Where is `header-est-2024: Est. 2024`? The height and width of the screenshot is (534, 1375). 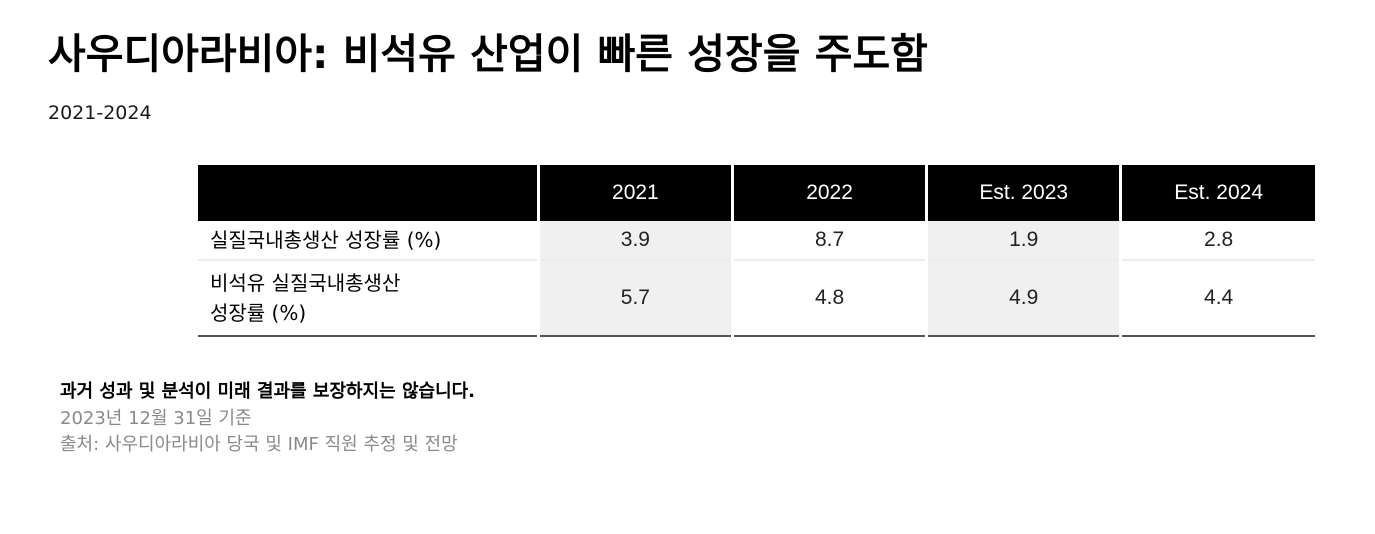 header-est-2024: Est. 2024 is located at coordinates (1217, 193).